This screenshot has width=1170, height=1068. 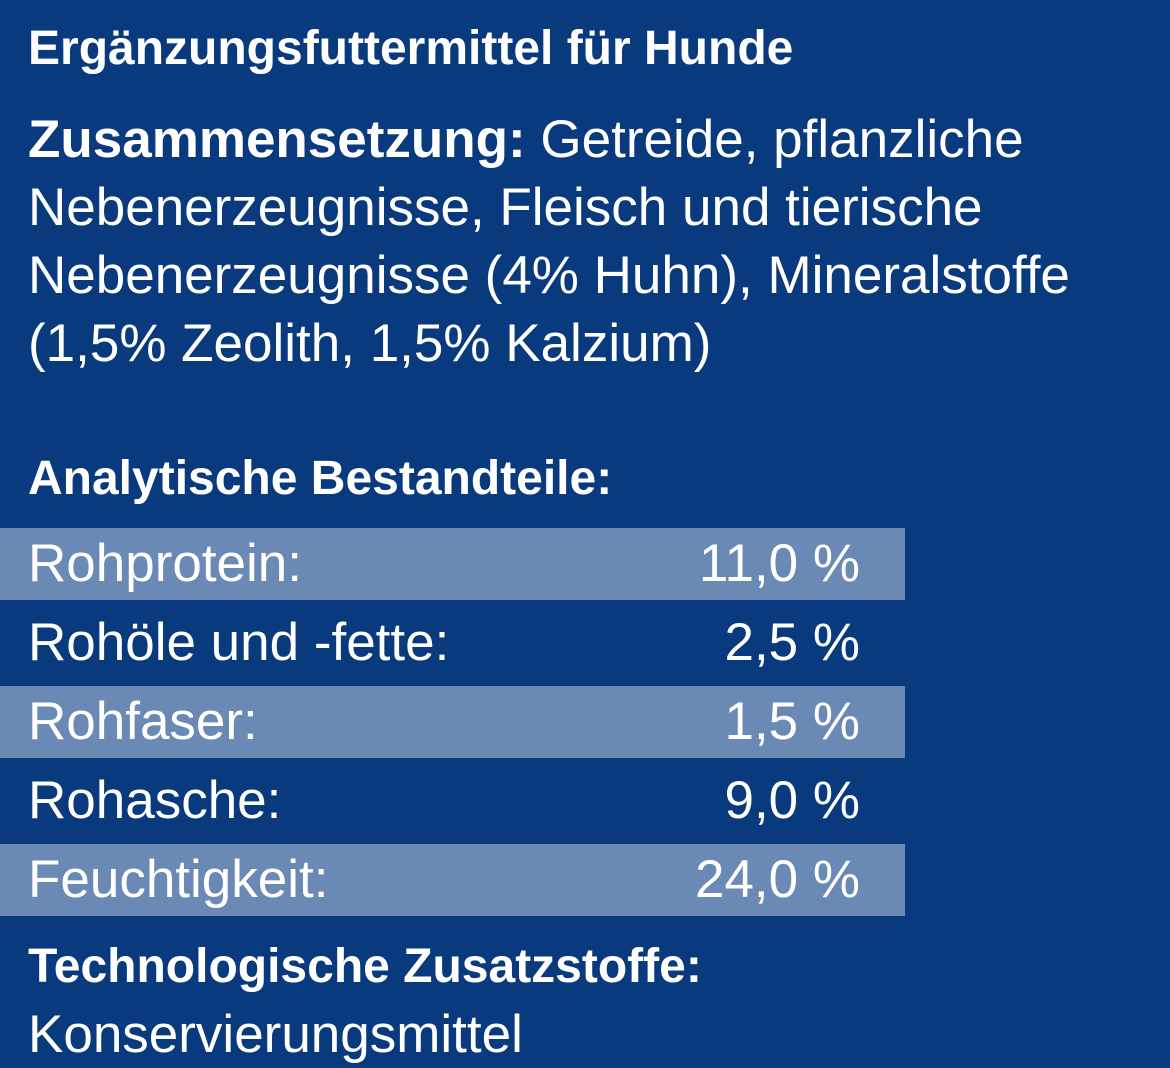 I want to click on analysis-row-rohfaser: Rohfaser: 1,5 %, so click(x=452, y=722).